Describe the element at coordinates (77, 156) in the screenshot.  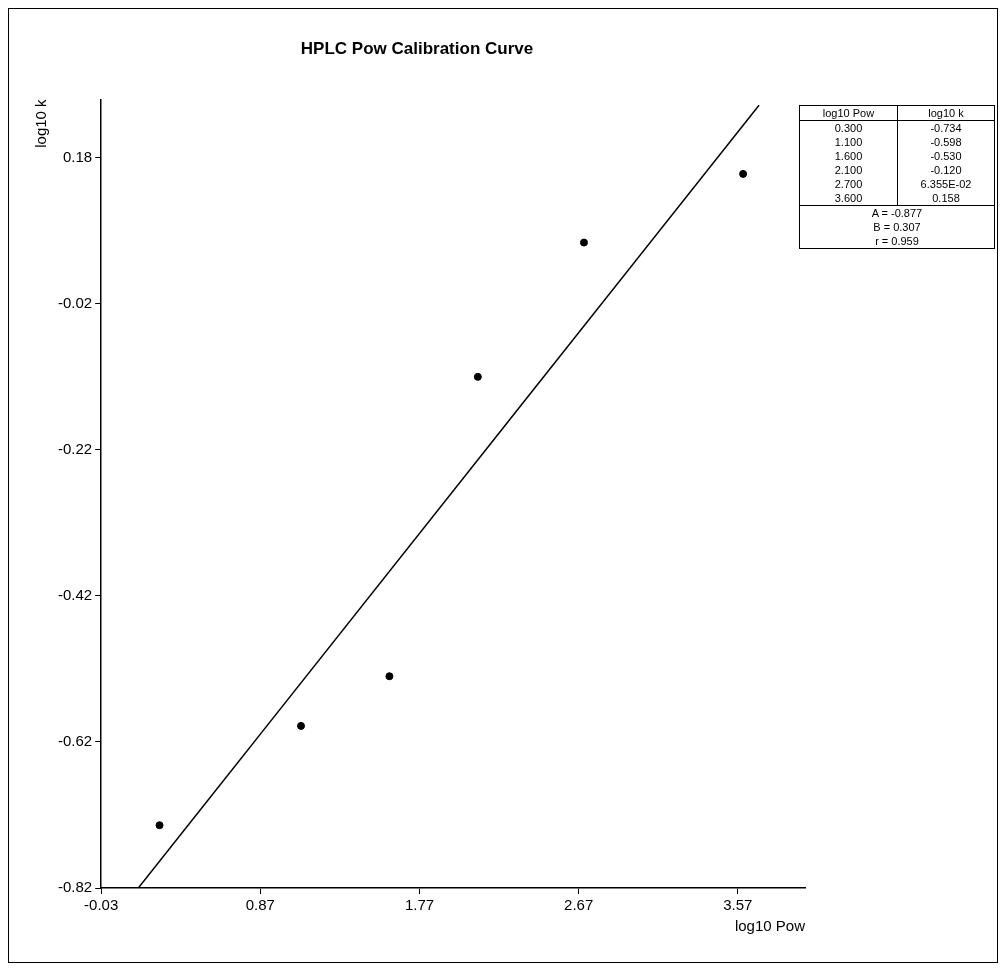
I see `y-tick-label: 0.18` at that location.